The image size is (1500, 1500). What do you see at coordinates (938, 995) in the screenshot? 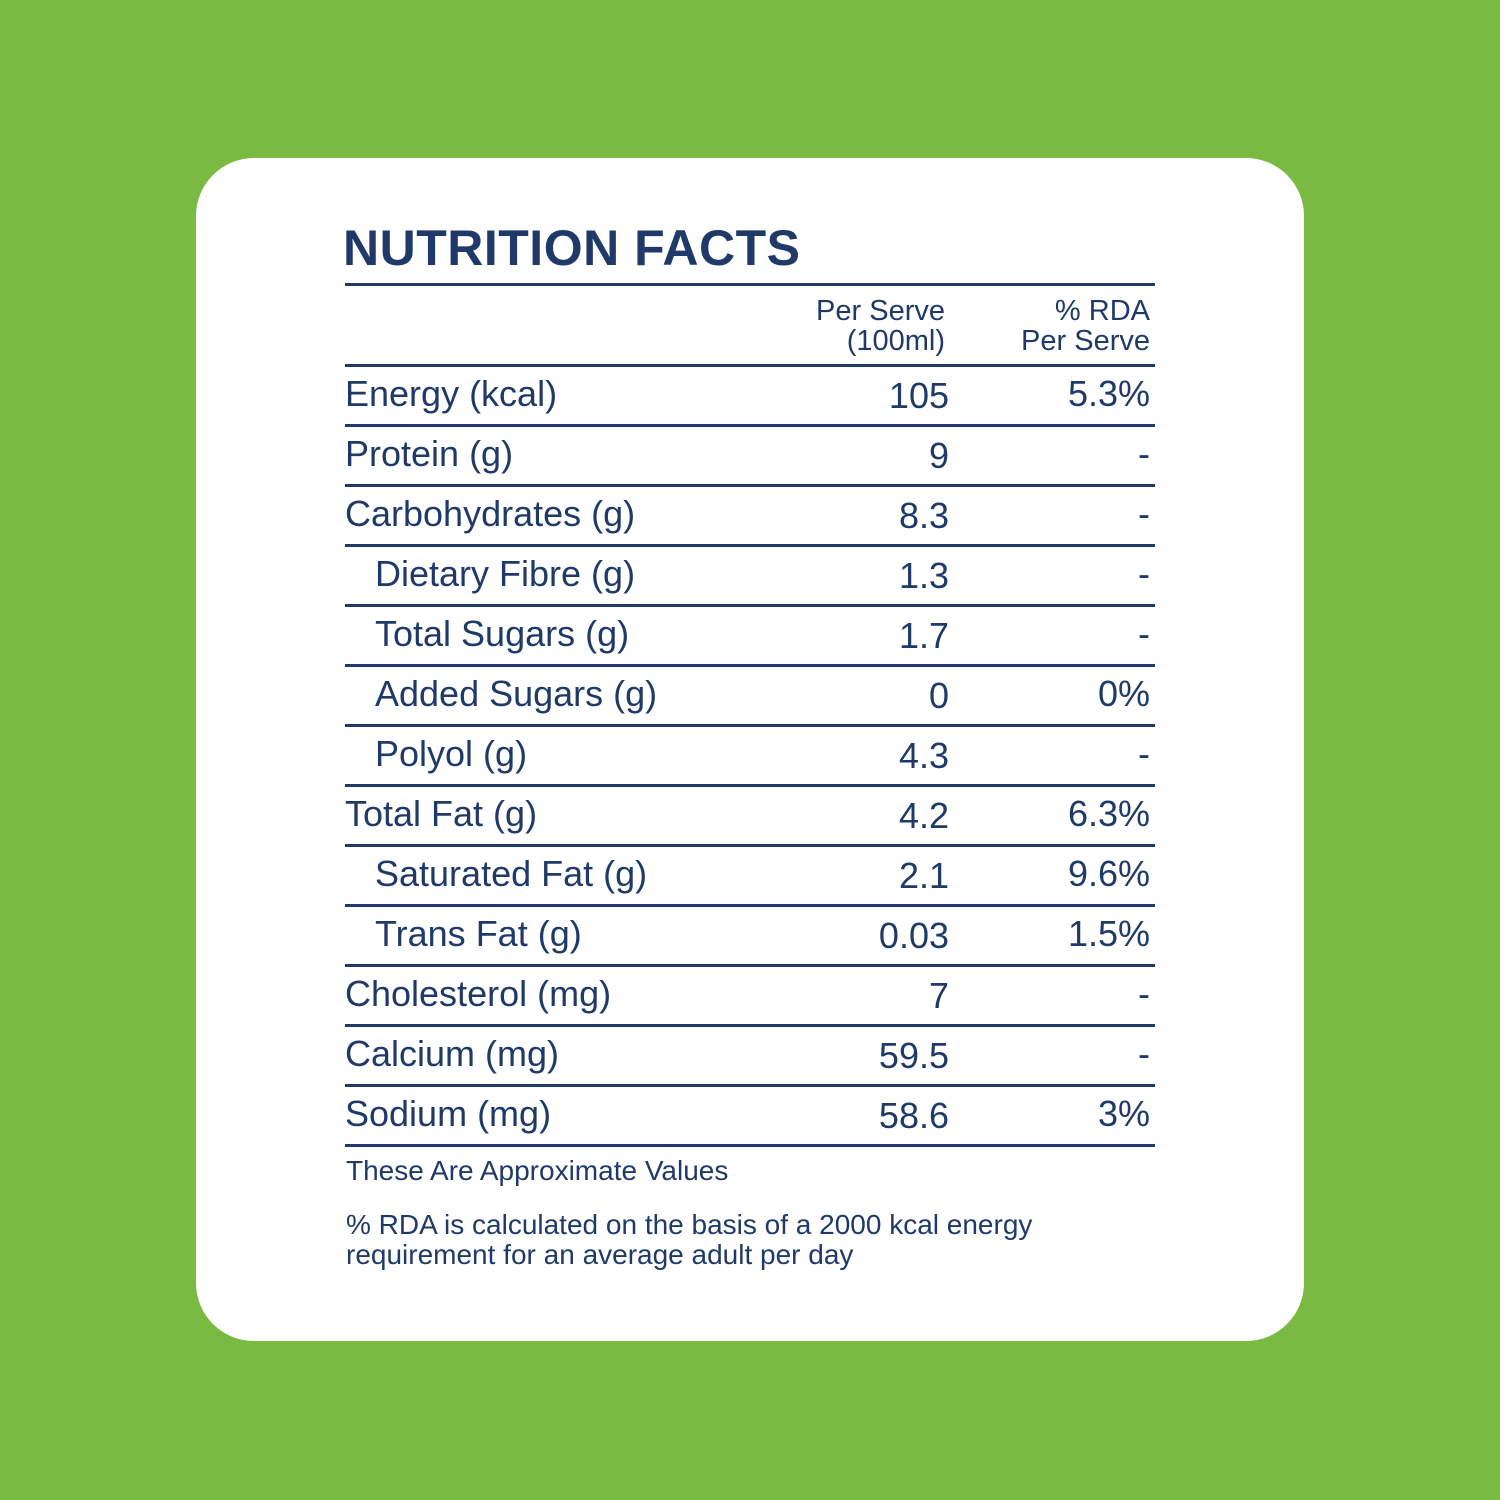
I see `nutrient-value: 7` at bounding box center [938, 995].